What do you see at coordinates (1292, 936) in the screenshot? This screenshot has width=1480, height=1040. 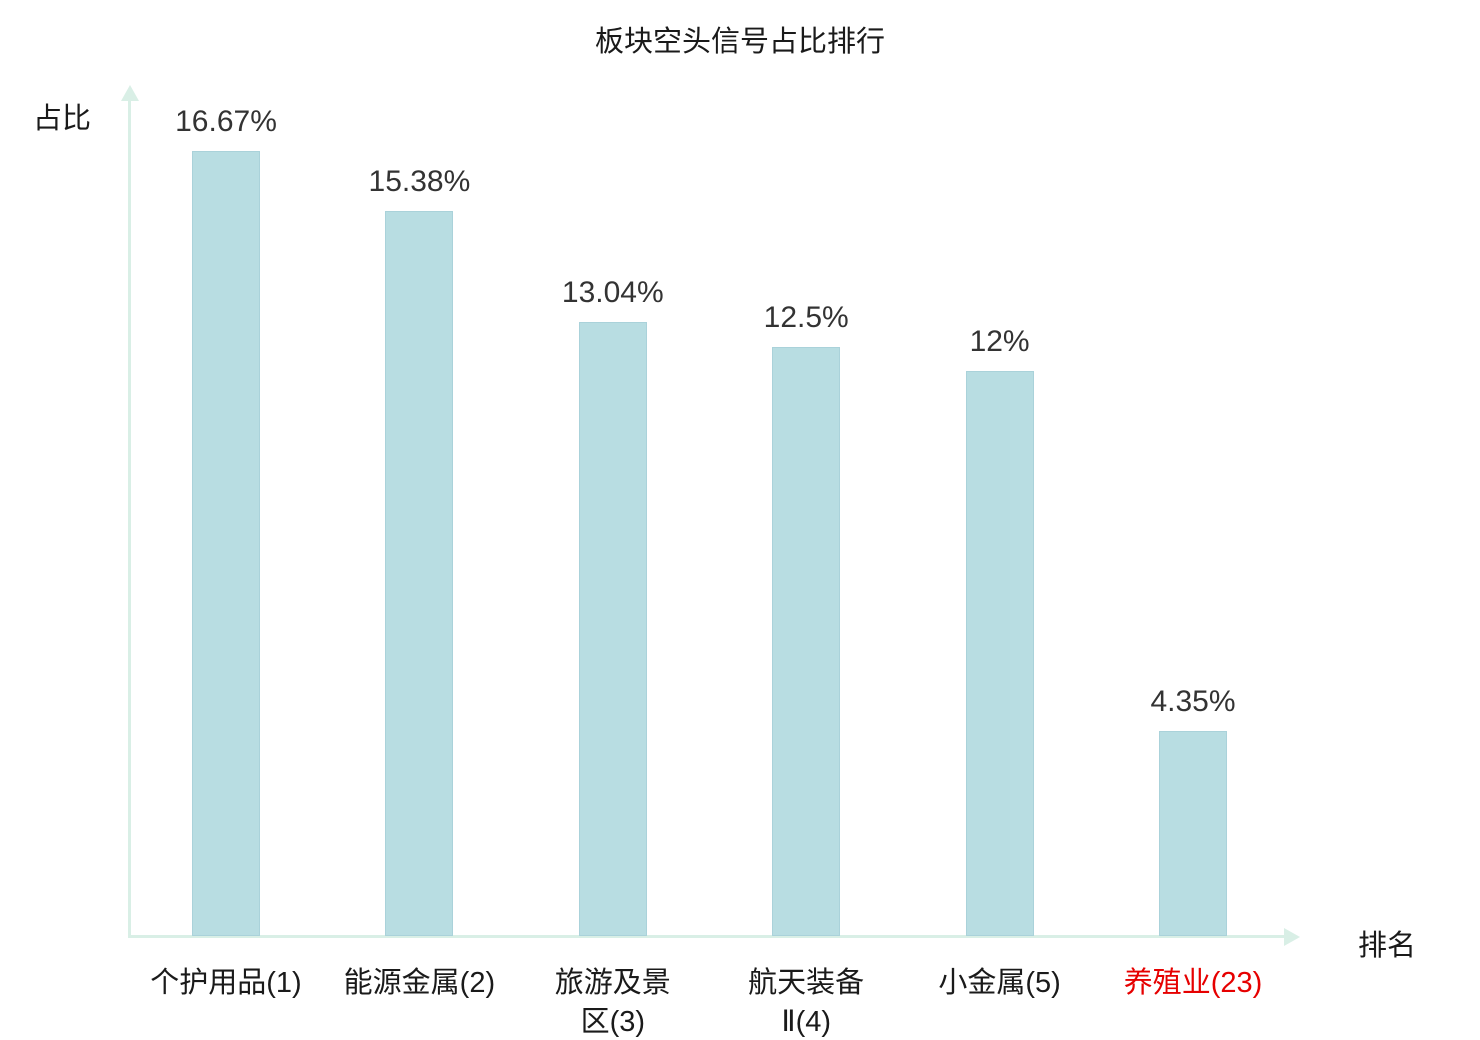 I see `x-axis-arrow-icon` at bounding box center [1292, 936].